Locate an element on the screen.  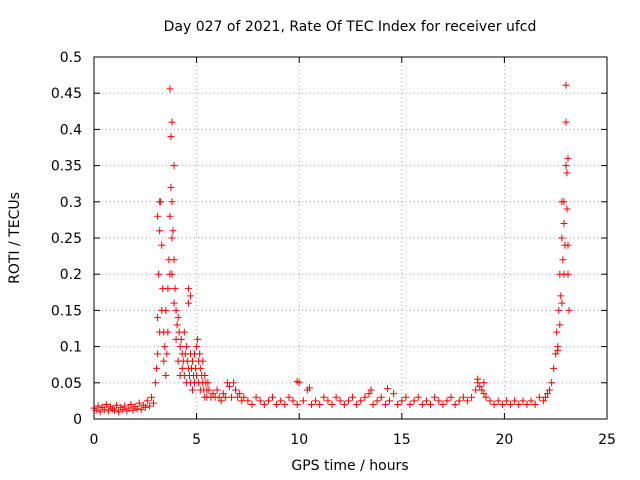
y-tick-label: 0.05 is located at coordinates (66, 384).